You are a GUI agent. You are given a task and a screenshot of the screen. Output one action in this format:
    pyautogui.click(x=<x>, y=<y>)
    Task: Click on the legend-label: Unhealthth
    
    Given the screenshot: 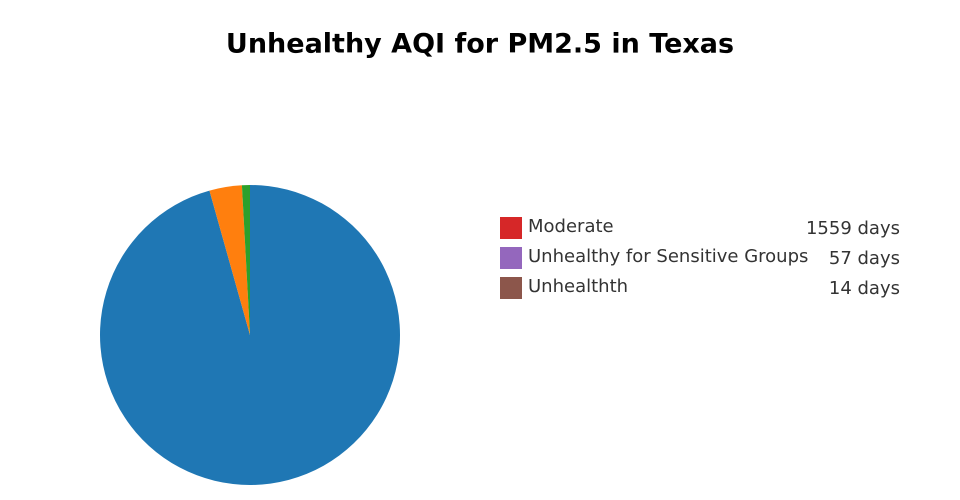 What is the action you would take?
    pyautogui.click(x=578, y=286)
    